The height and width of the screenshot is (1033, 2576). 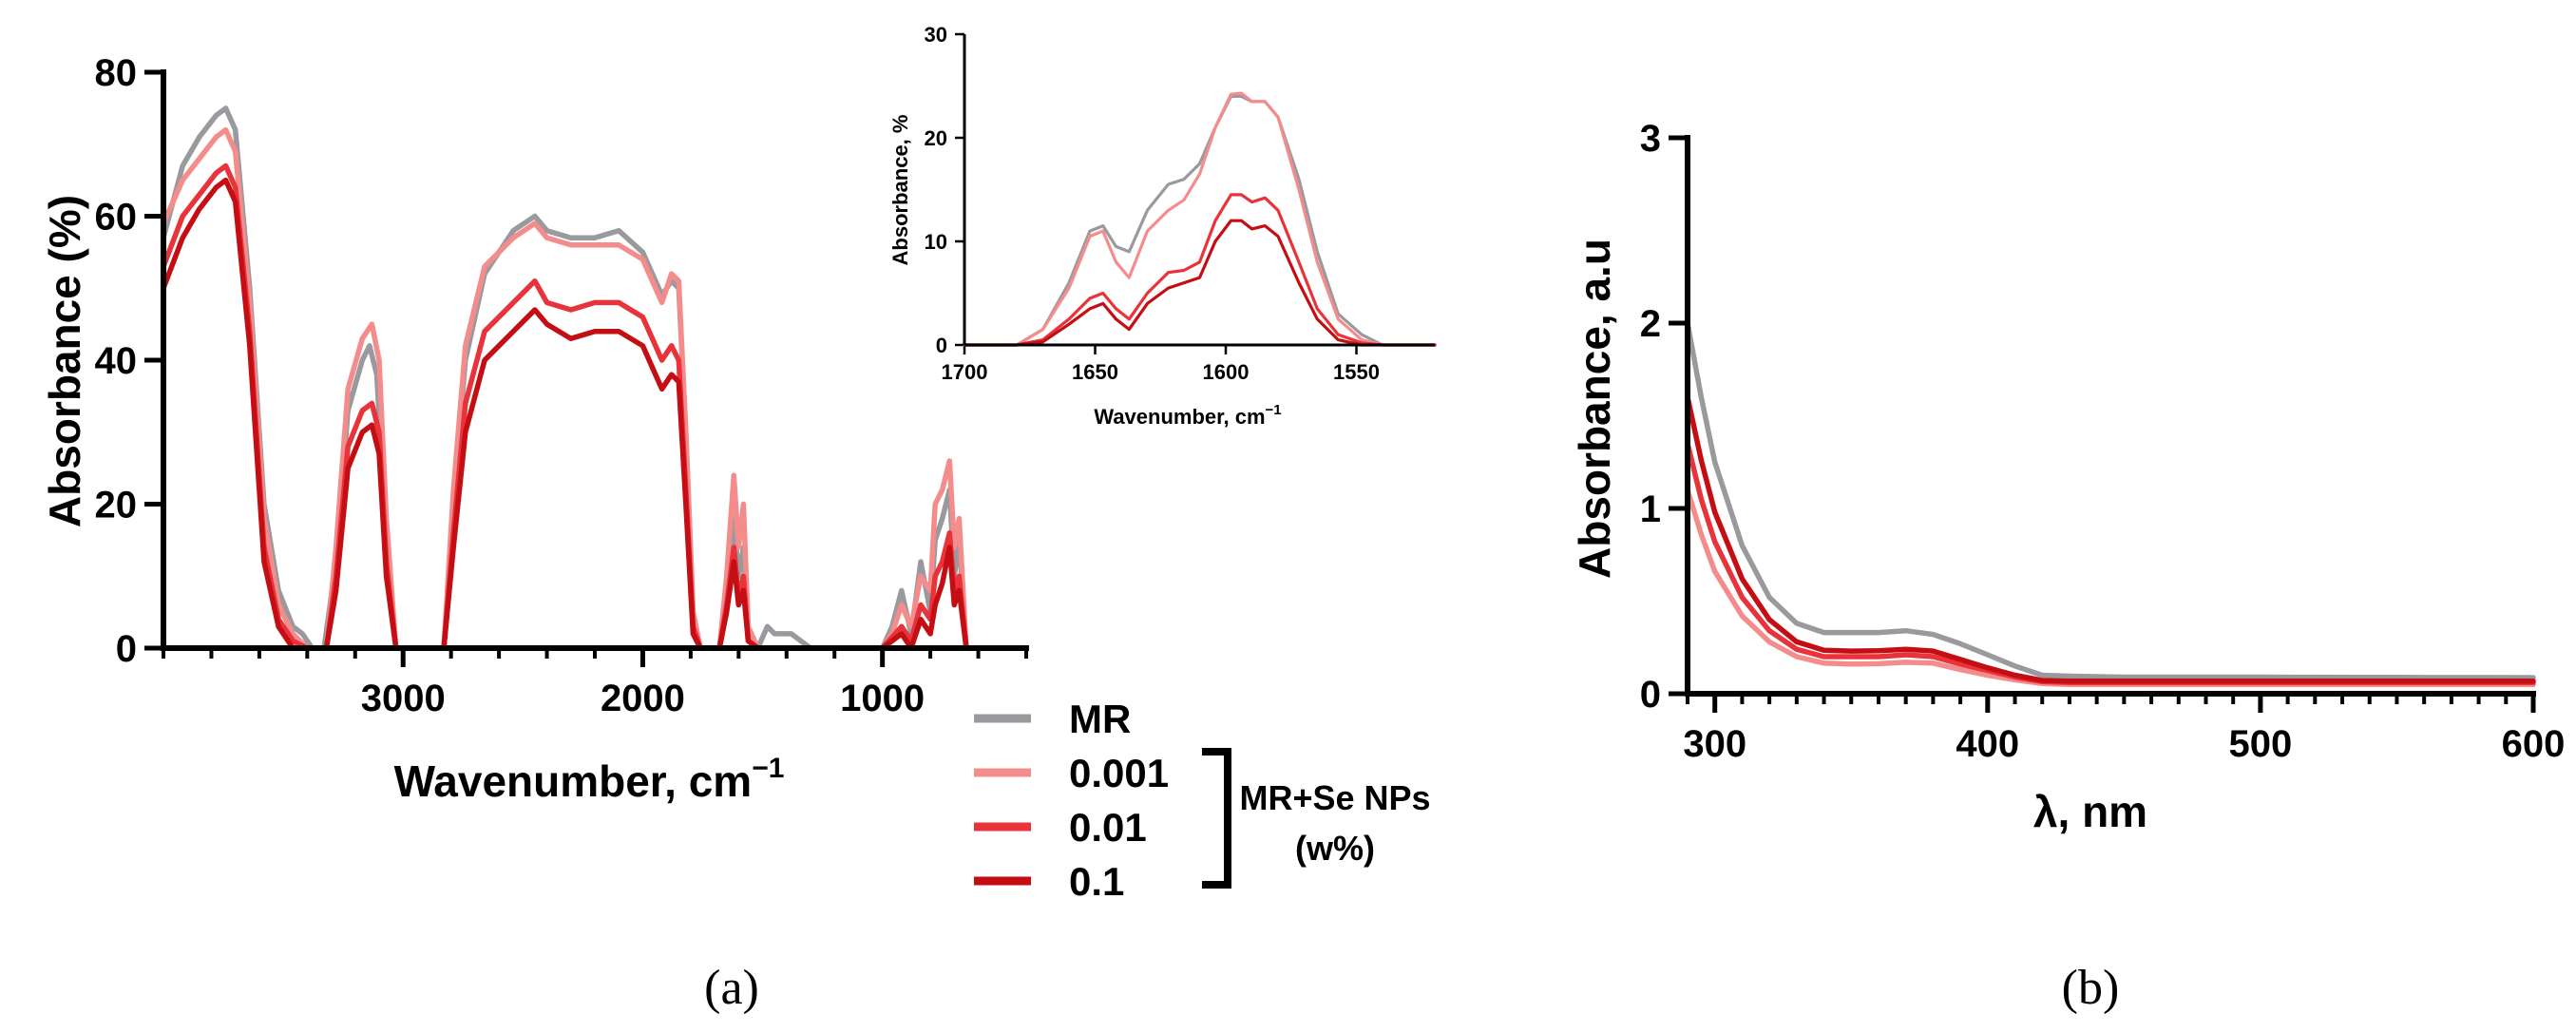 I want to click on plot-a-main-ytick-label: 80, so click(x=116, y=73).